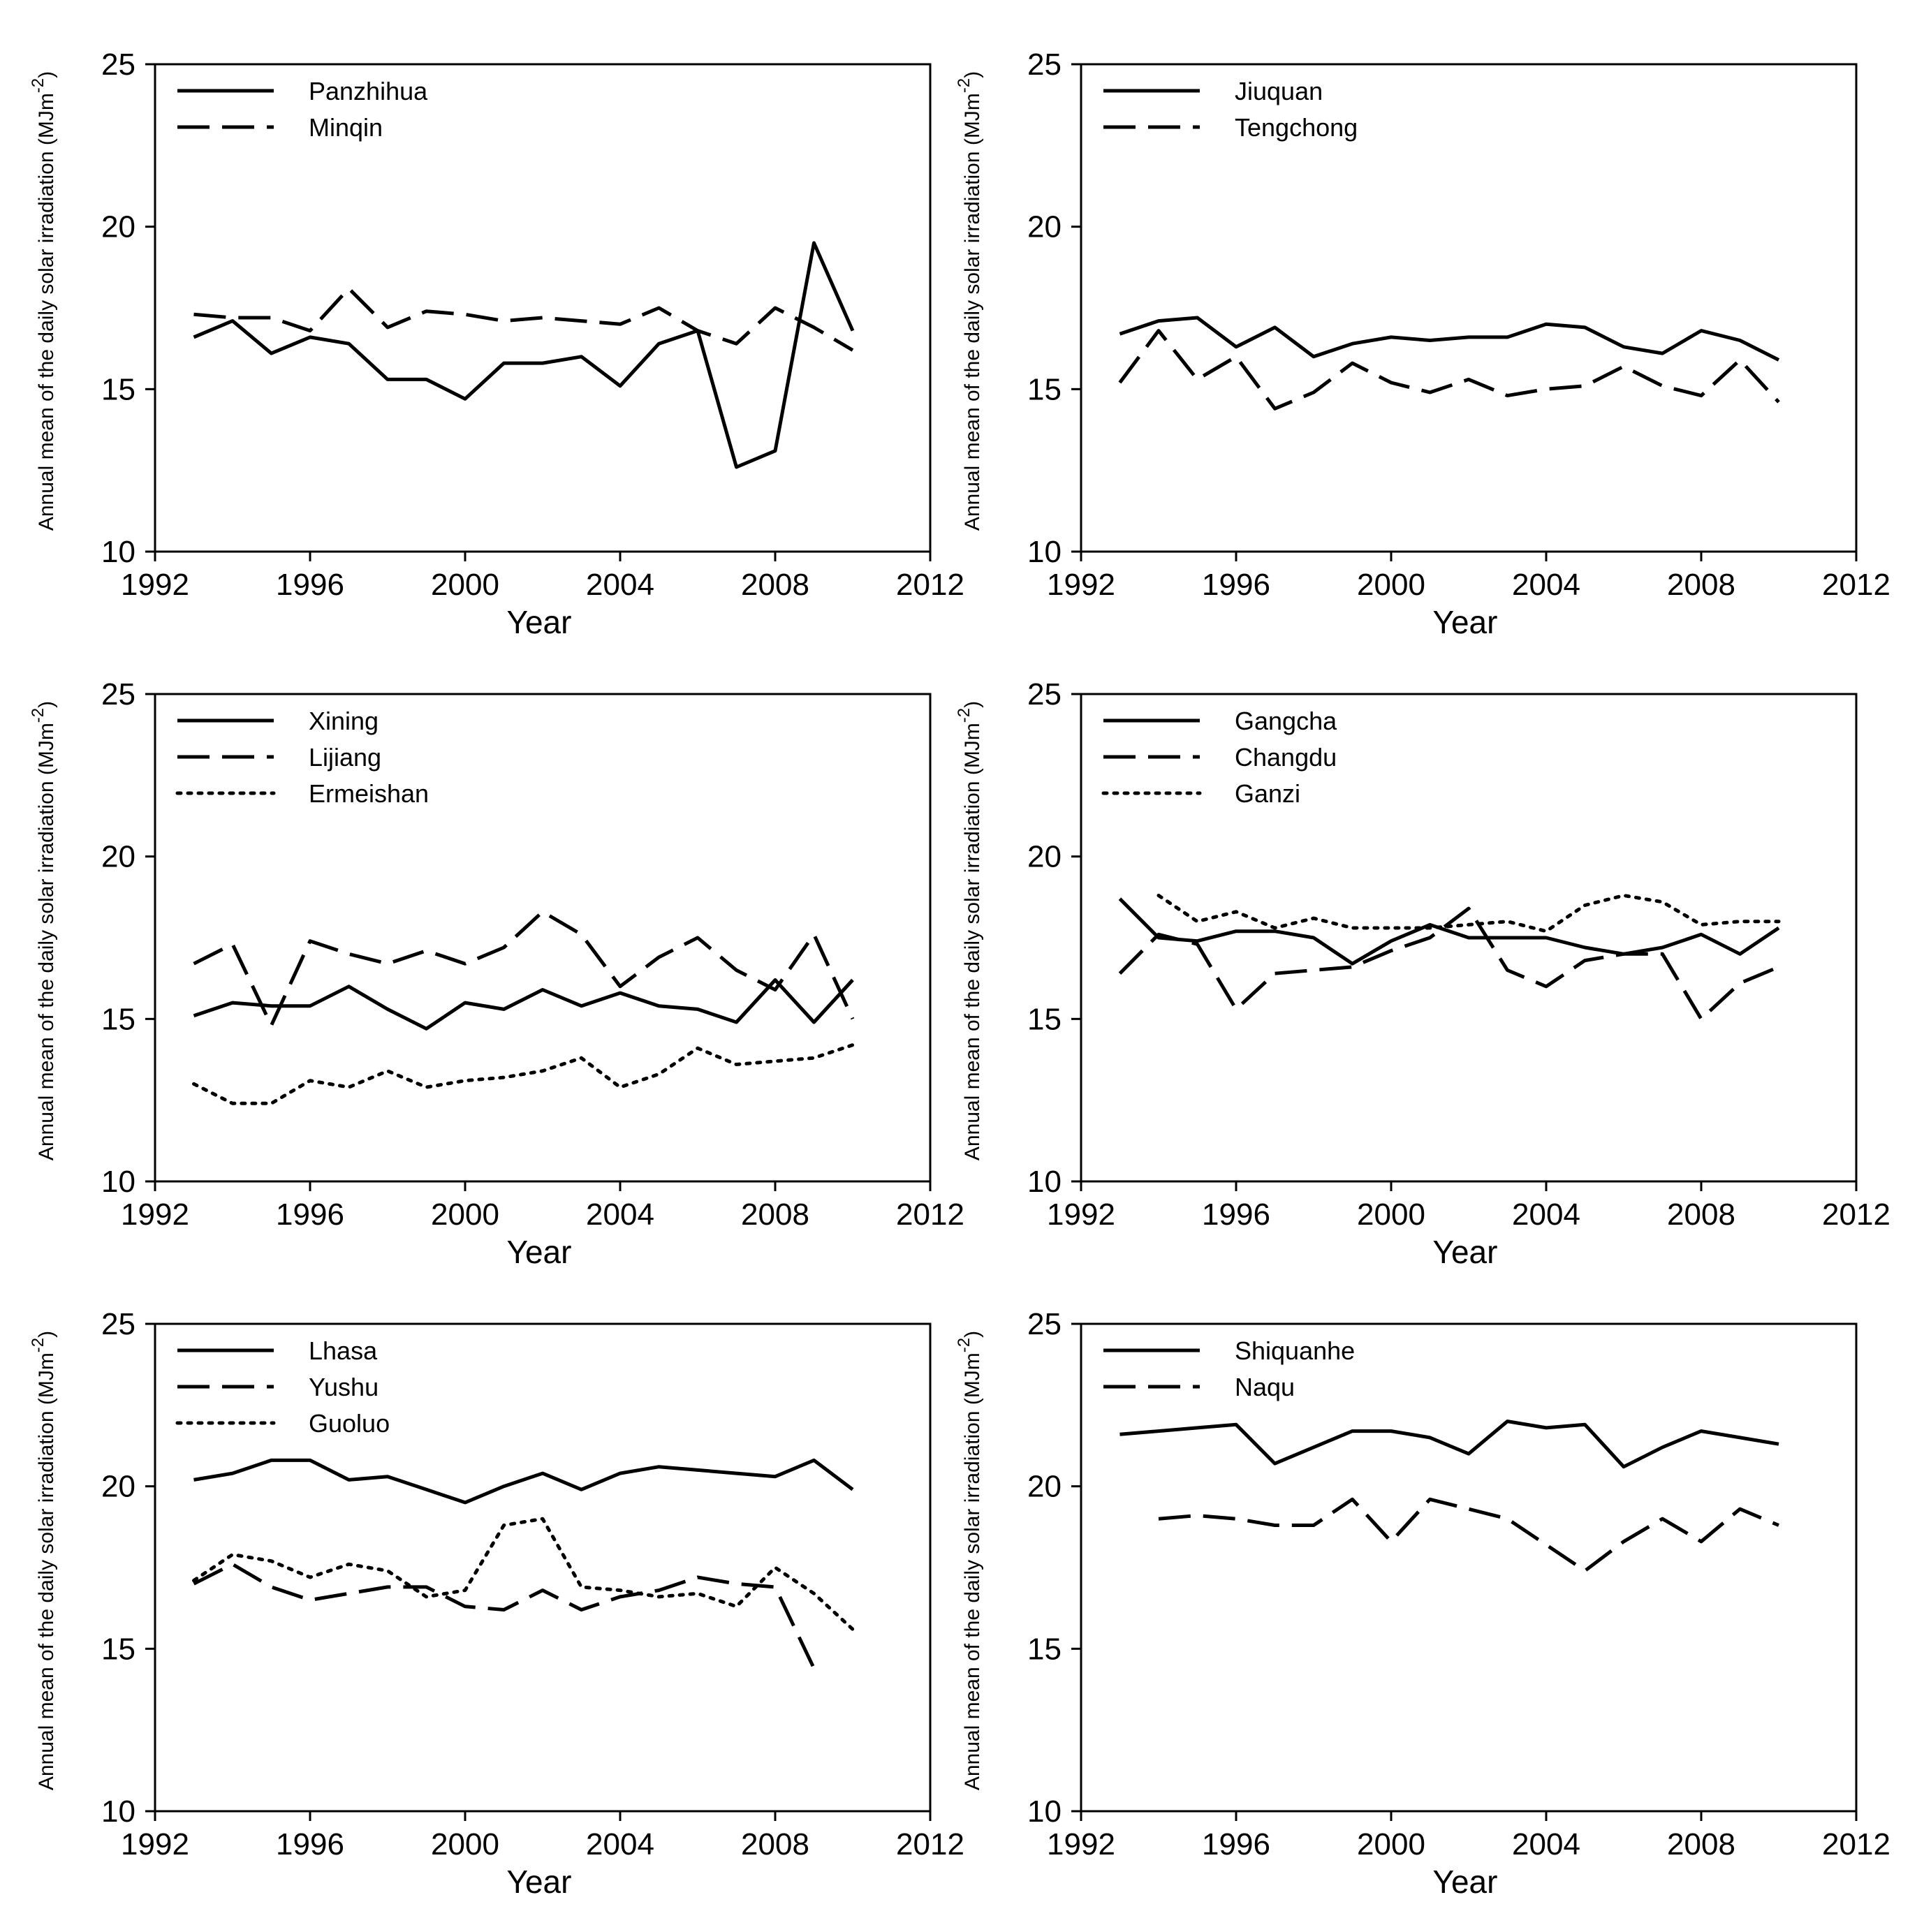 The width and height of the screenshot is (1917, 1932). Describe the element at coordinates (523, 1074) in the screenshot. I see `series-line-ermeishan` at that location.